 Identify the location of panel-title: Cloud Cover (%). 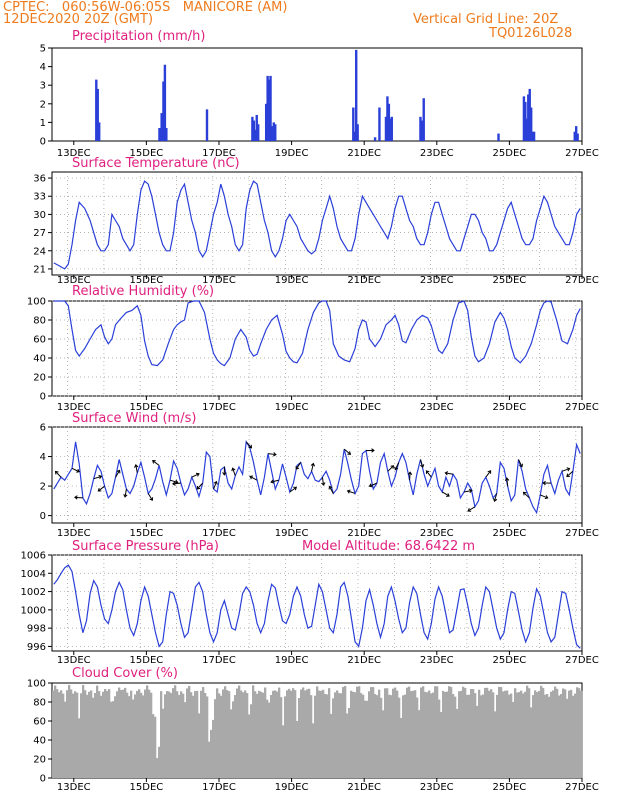
(125, 673).